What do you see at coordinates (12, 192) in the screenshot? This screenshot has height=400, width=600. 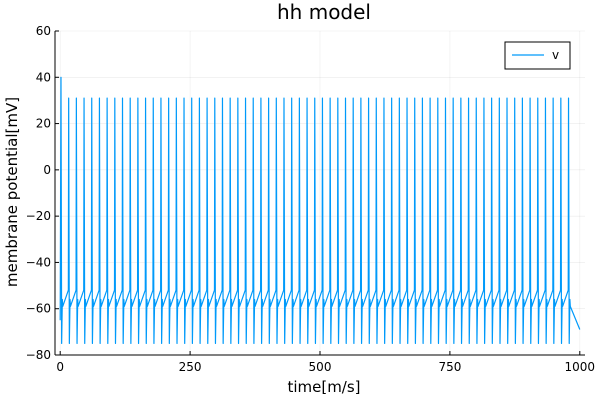 I see `y-axis-label: membrane potential[mV]` at bounding box center [12, 192].